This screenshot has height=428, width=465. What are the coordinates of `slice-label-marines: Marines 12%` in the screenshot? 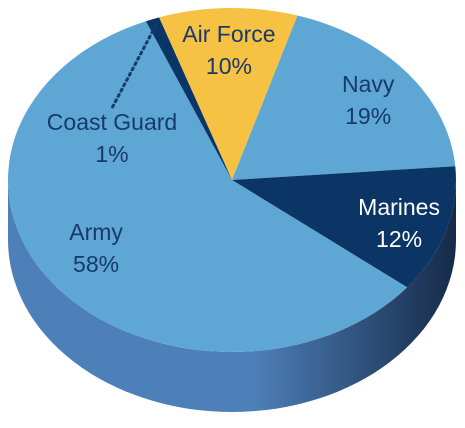 It's located at (399, 223).